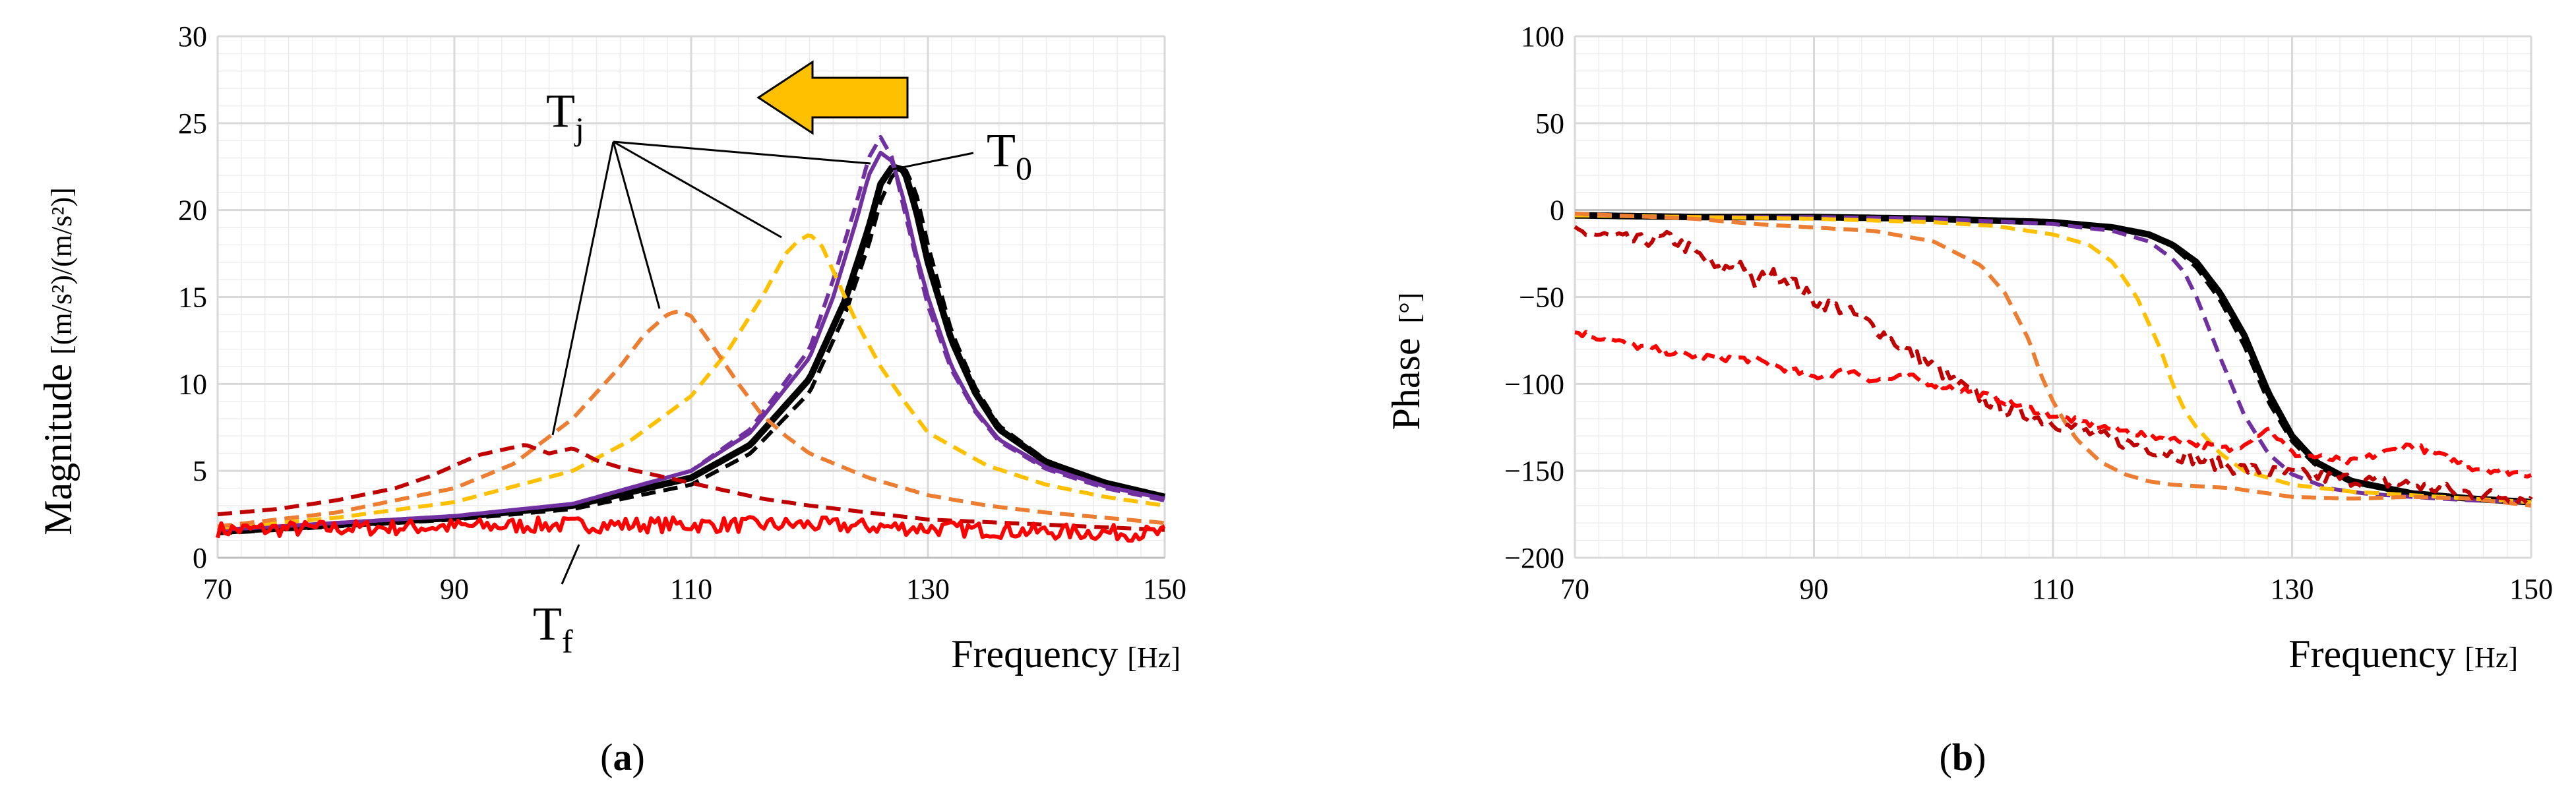  I want to click on xlabel-b: Frequency [Hz], so click(2403, 654).